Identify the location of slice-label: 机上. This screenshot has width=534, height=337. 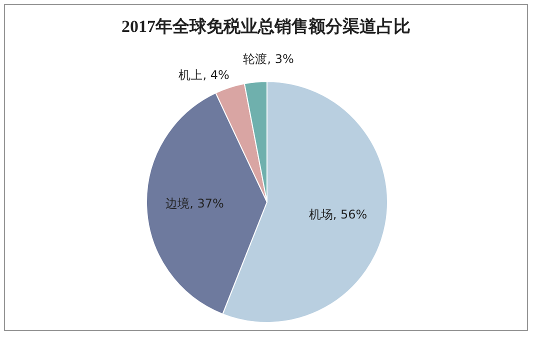
(190, 75).